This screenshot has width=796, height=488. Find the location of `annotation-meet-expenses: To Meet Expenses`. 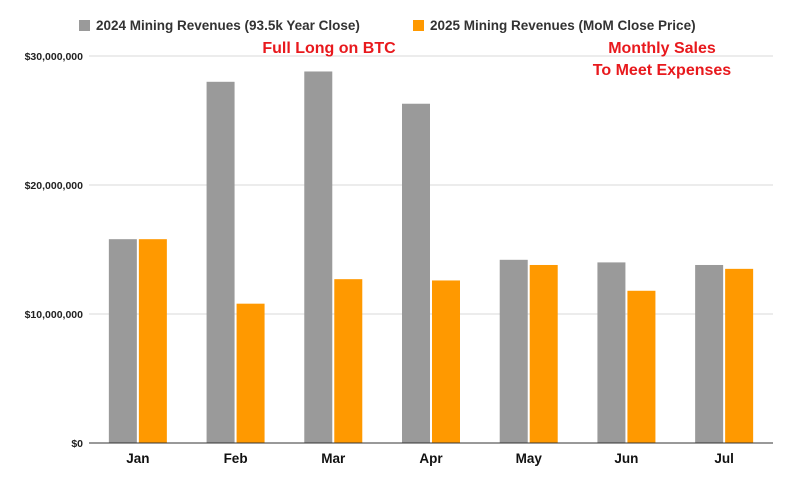

annotation-meet-expenses: To Meet Expenses is located at coordinates (662, 70).